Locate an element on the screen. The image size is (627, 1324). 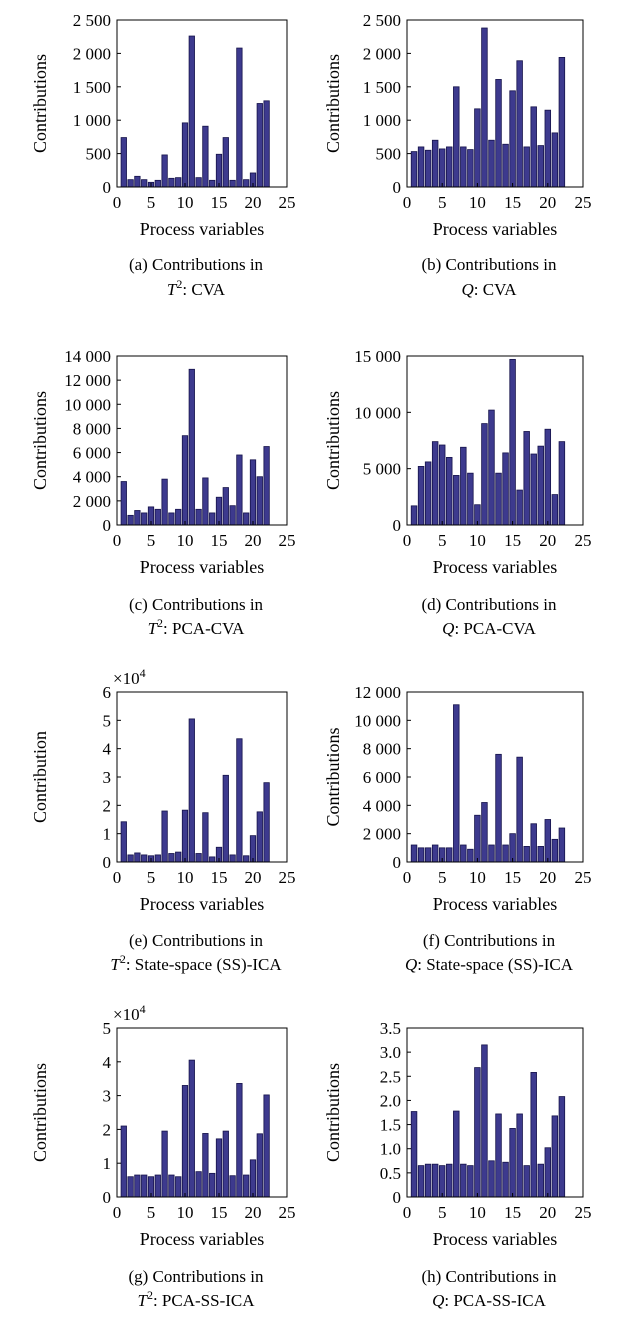
x-tick-label-h-15: 15 is located at coordinates (512, 1212).